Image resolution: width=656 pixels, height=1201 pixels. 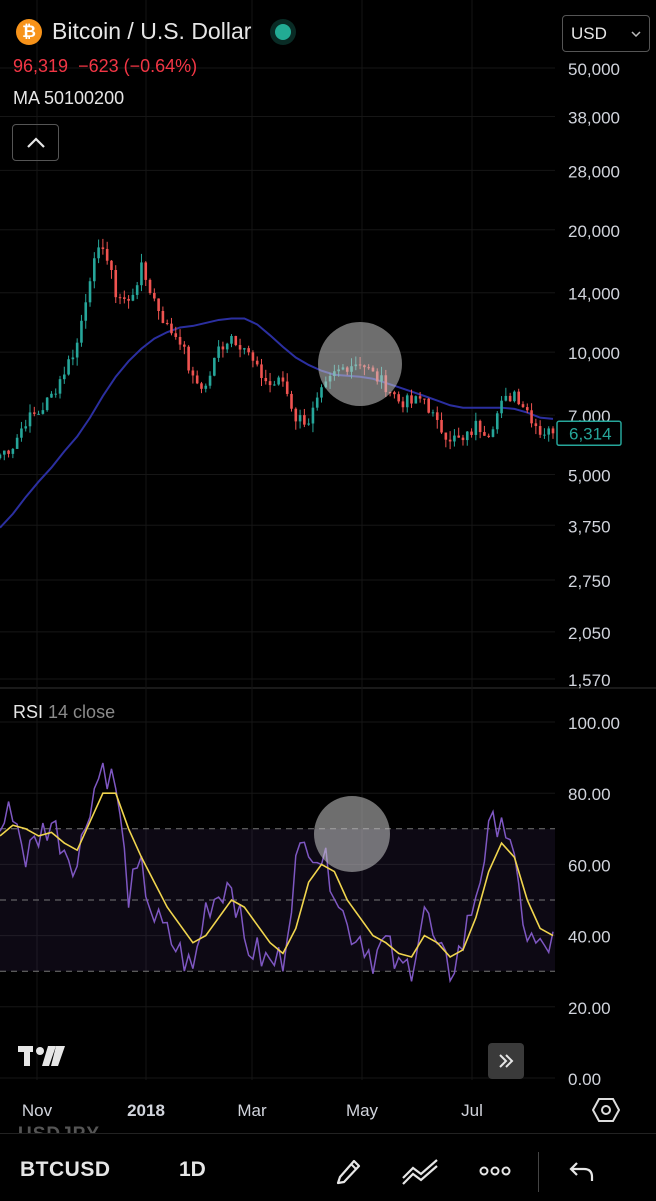 I want to click on rsi-ma-line, so click(x=277, y=875).